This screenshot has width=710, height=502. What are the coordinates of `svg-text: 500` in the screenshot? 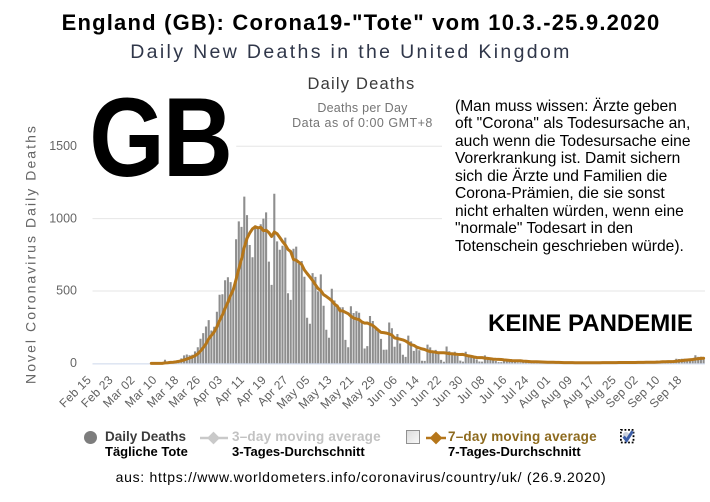 It's located at (66, 291).